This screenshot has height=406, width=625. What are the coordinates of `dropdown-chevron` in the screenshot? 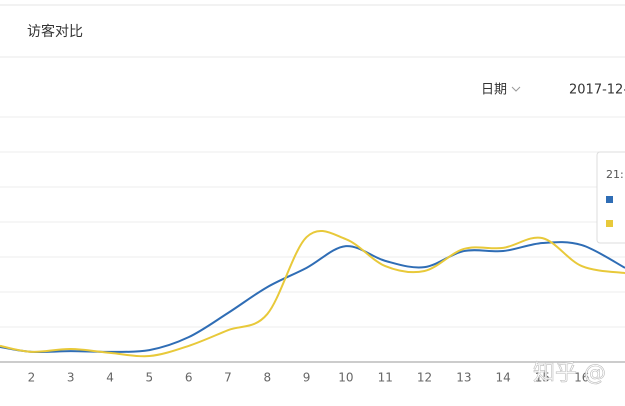 It's located at (516, 89).